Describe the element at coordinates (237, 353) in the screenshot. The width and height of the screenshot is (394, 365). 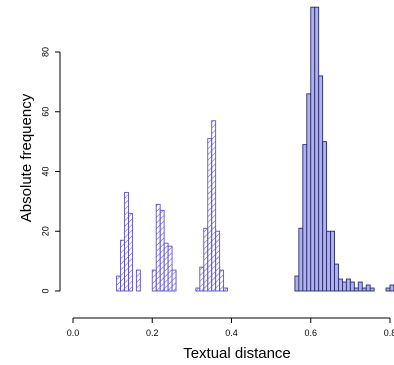
I see `x-axis-title: Textual distance` at that location.